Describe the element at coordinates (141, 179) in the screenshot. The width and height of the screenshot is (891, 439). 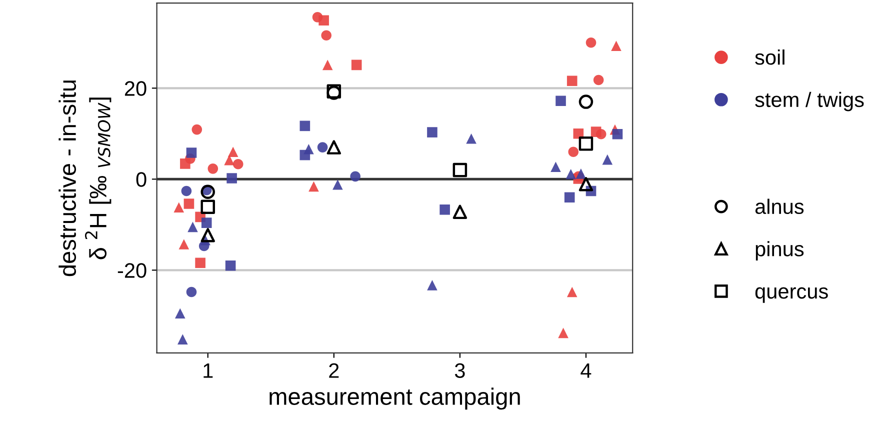
I see `y-tick-label: 0` at that location.